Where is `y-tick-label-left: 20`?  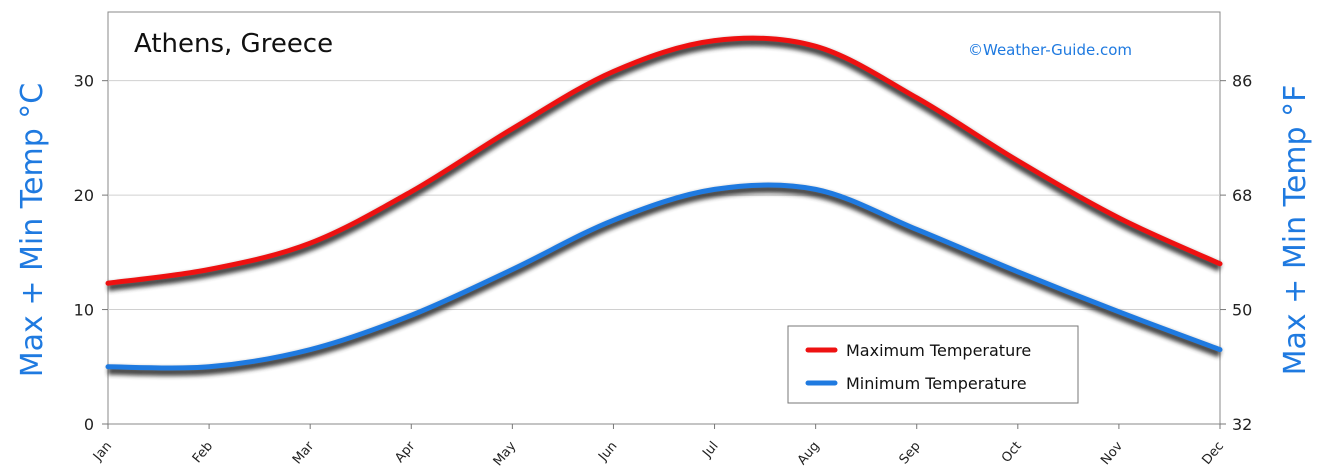 y-tick-label-left: 20 is located at coordinates (84, 195).